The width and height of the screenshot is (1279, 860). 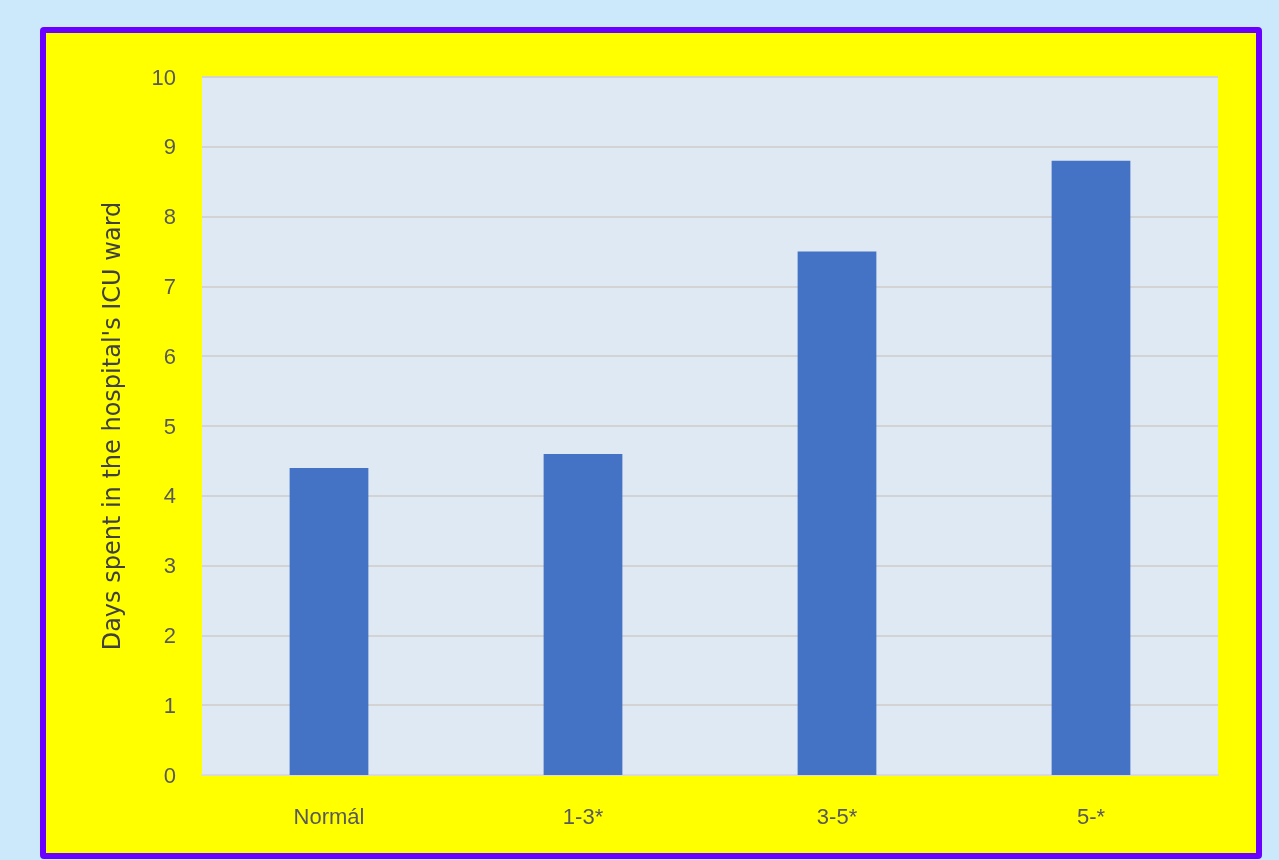 What do you see at coordinates (169, 635) in the screenshot?
I see `y-tick-label: 2` at bounding box center [169, 635].